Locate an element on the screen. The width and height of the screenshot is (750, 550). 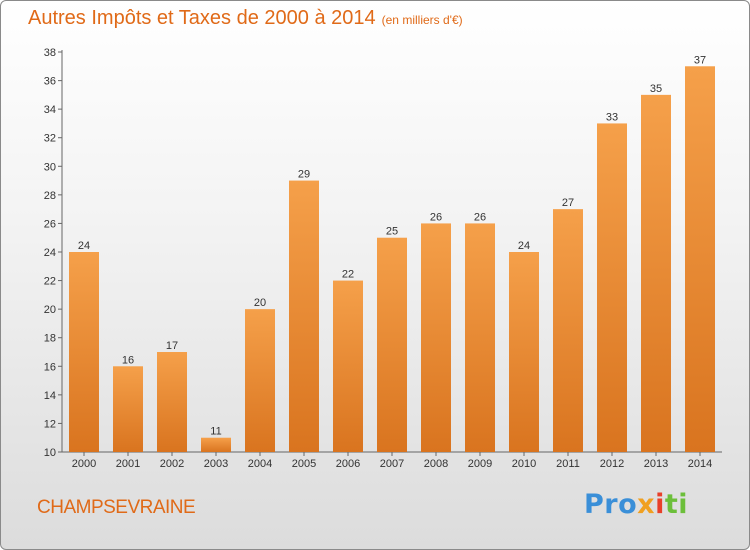
y-tick-label: 26 is located at coordinates (50, 224).